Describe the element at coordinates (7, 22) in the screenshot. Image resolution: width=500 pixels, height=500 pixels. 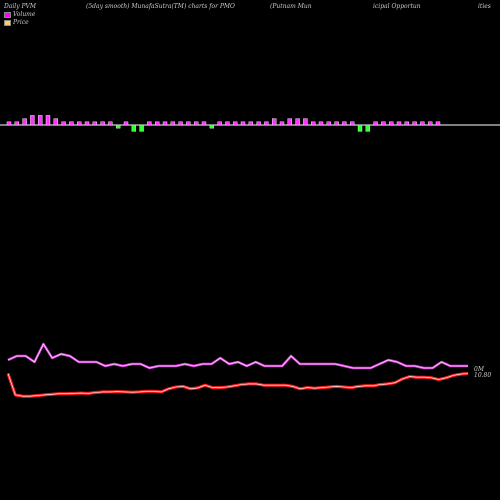
I see `legend-price-swatch` at that location.